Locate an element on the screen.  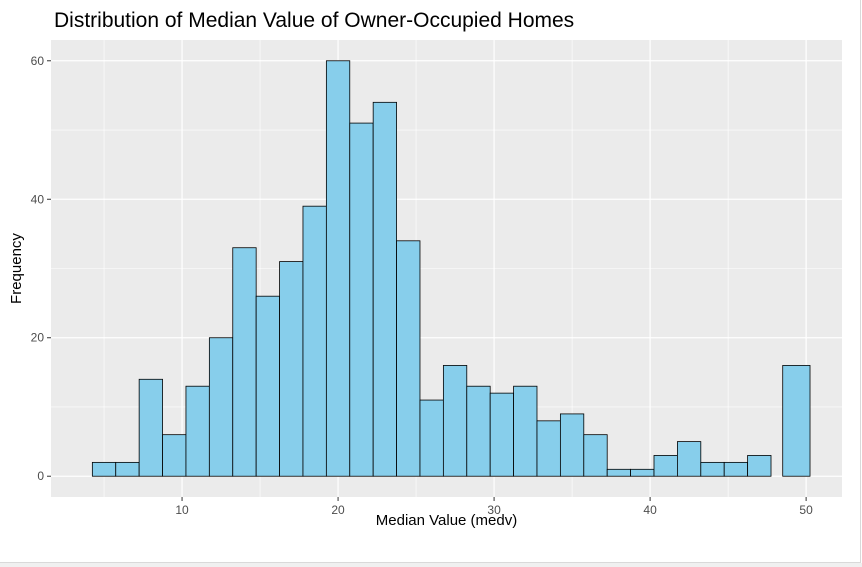
y-tick-label: 40 is located at coordinates (38, 199).